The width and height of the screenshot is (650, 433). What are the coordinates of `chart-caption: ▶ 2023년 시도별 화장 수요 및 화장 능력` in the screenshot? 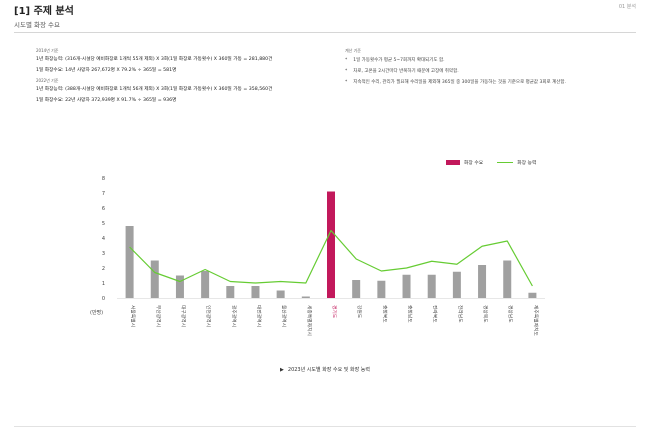 It's located at (325, 369).